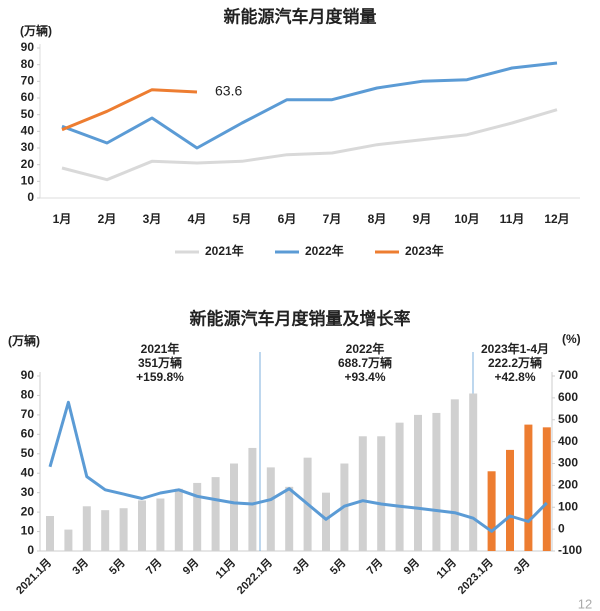 The width and height of the screenshot is (600, 611). Describe the element at coordinates (571, 339) in the screenshot. I see `y2-axis-title: (%)` at that location.